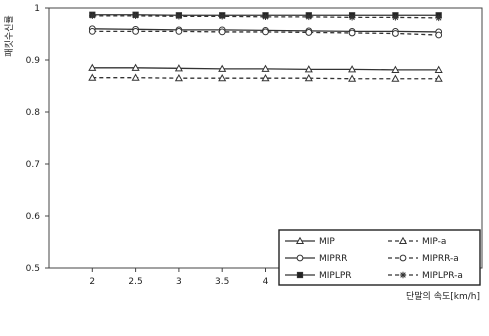  Describe the element at coordinates (434, 242) in the screenshot. I see `legend-label: MIP-a` at that location.